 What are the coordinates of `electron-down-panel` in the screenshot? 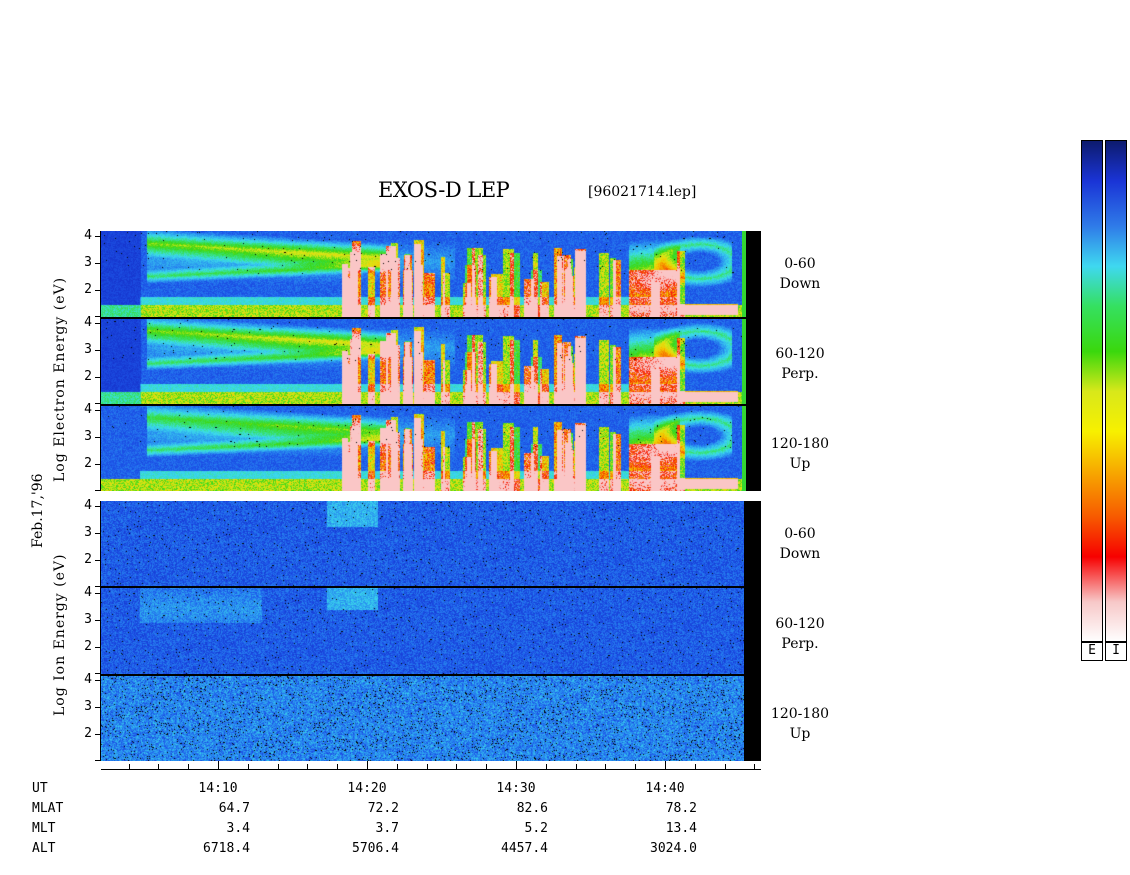 It's located at (422, 274).